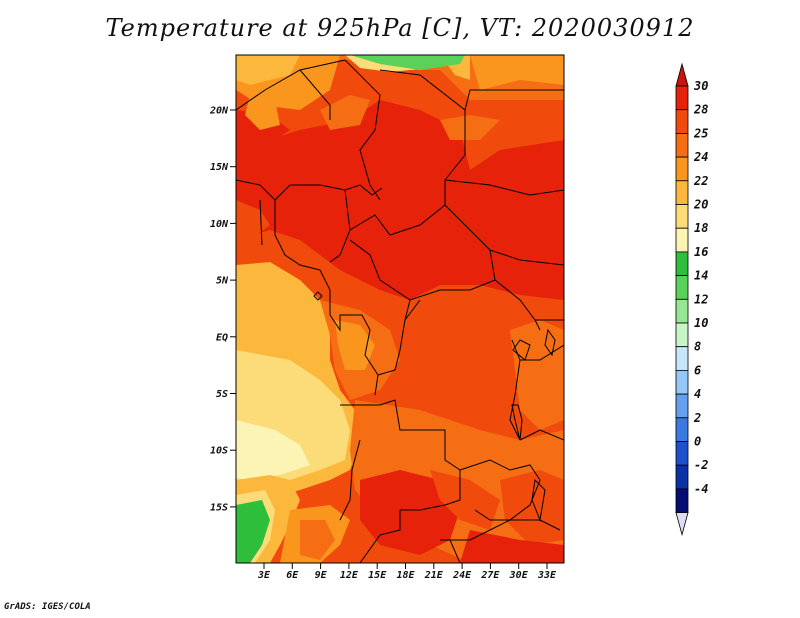 The width and height of the screenshot is (800, 618). Describe the element at coordinates (701, 465) in the screenshot. I see `colorbar-label: -2` at that location.